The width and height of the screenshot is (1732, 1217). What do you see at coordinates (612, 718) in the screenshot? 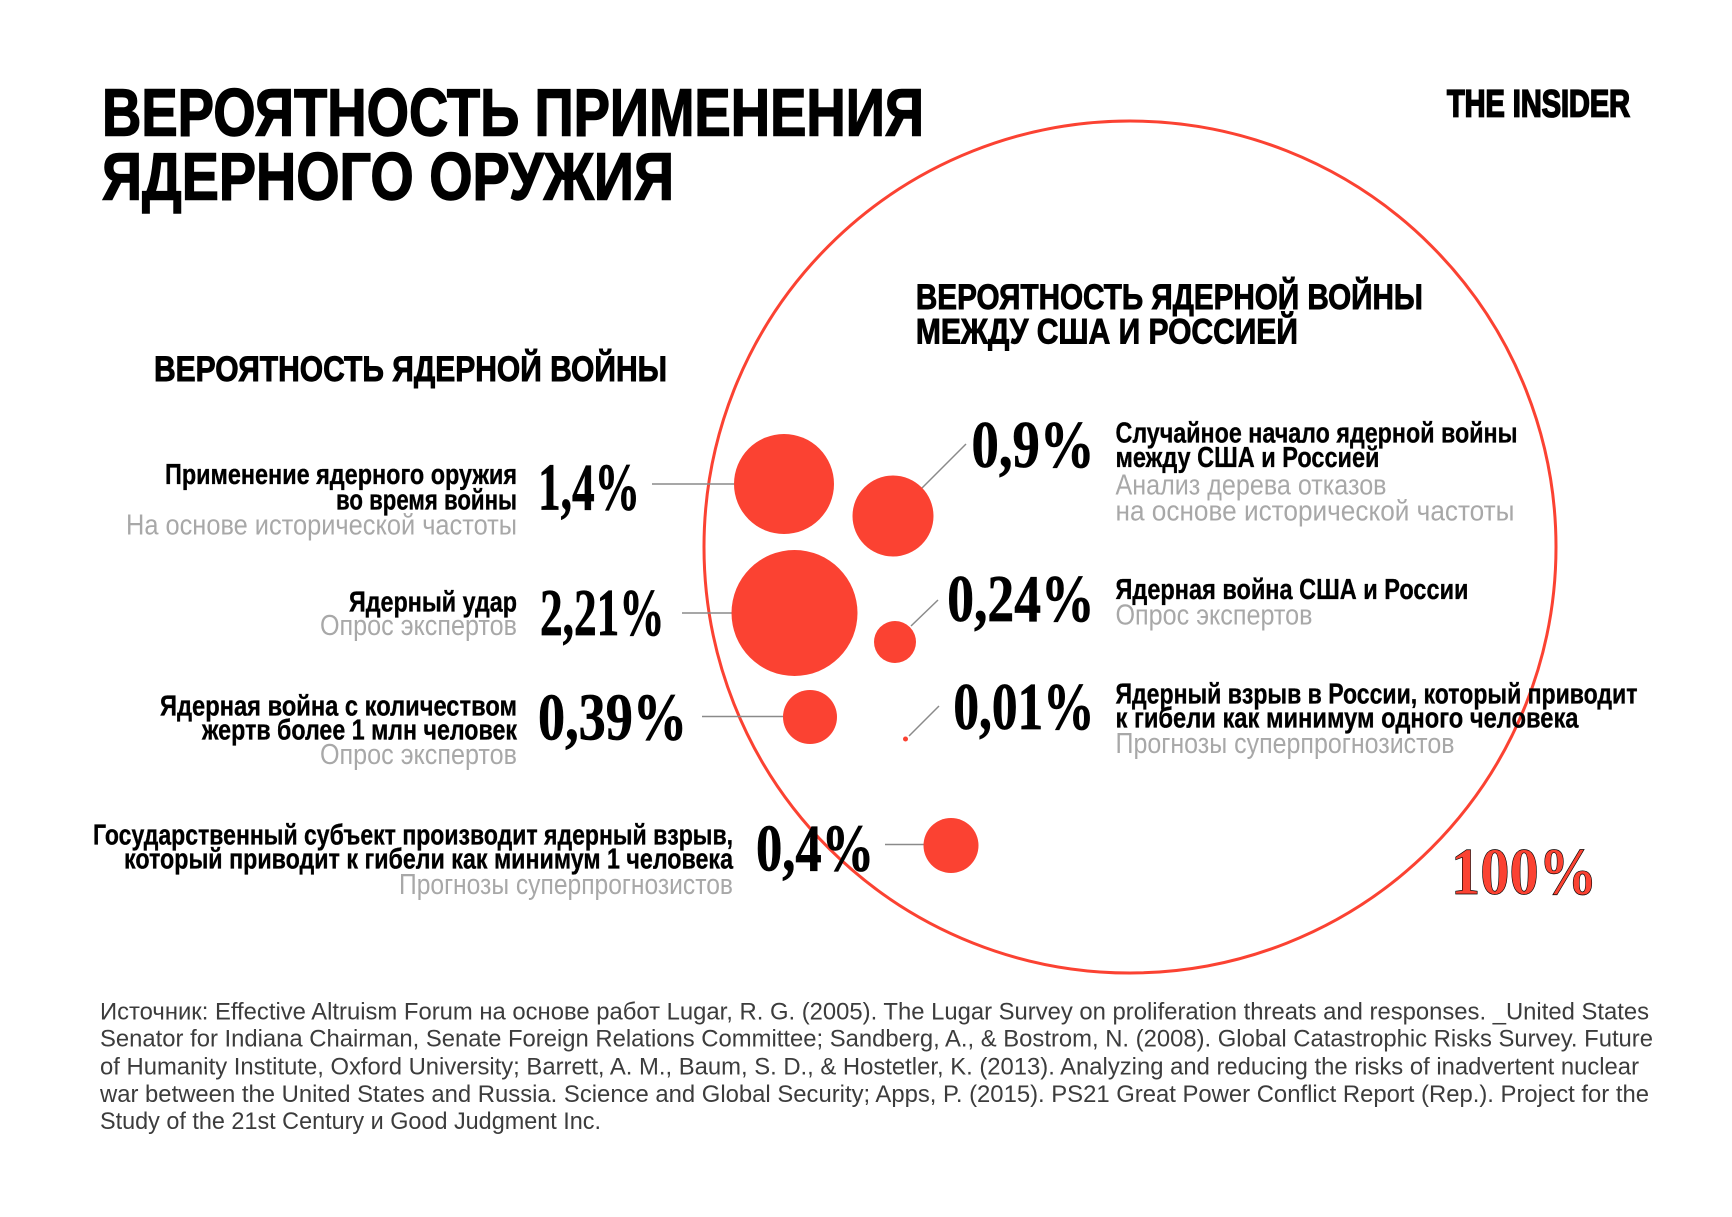
I see `svg-text: 0,39%` at bounding box center [612, 718].